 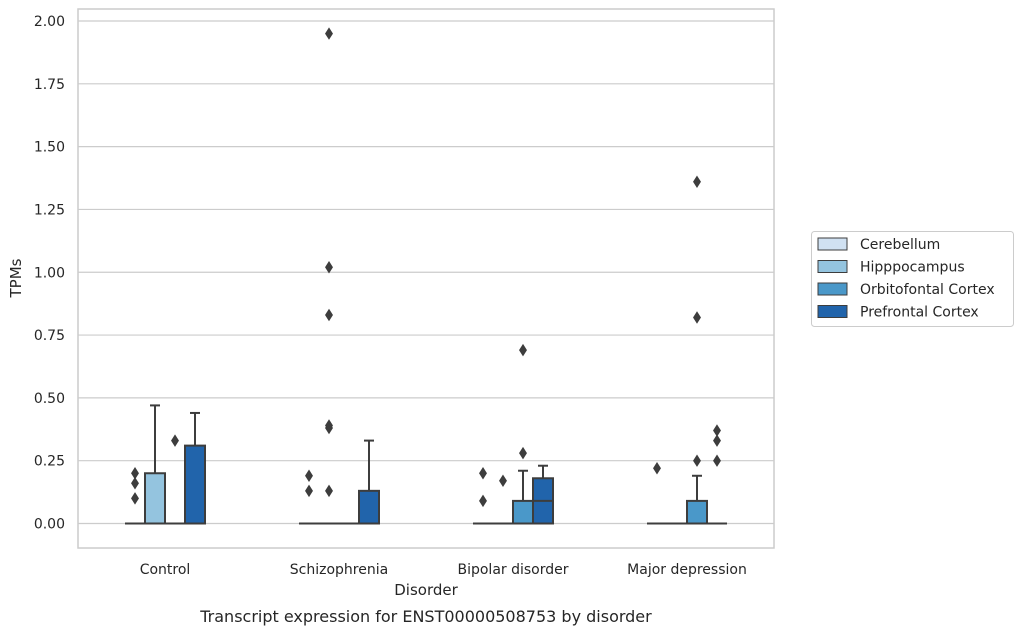 I want to click on x-axis-title: Disorder, so click(x=426, y=590).